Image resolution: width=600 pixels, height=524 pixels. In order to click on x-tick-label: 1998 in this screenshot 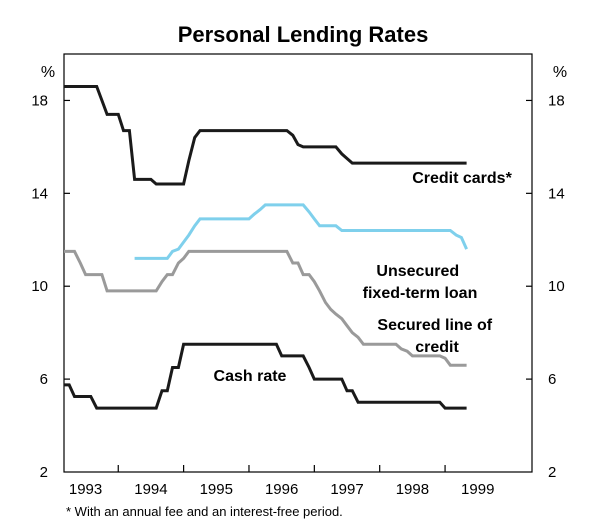, I will do `click(412, 489)`.